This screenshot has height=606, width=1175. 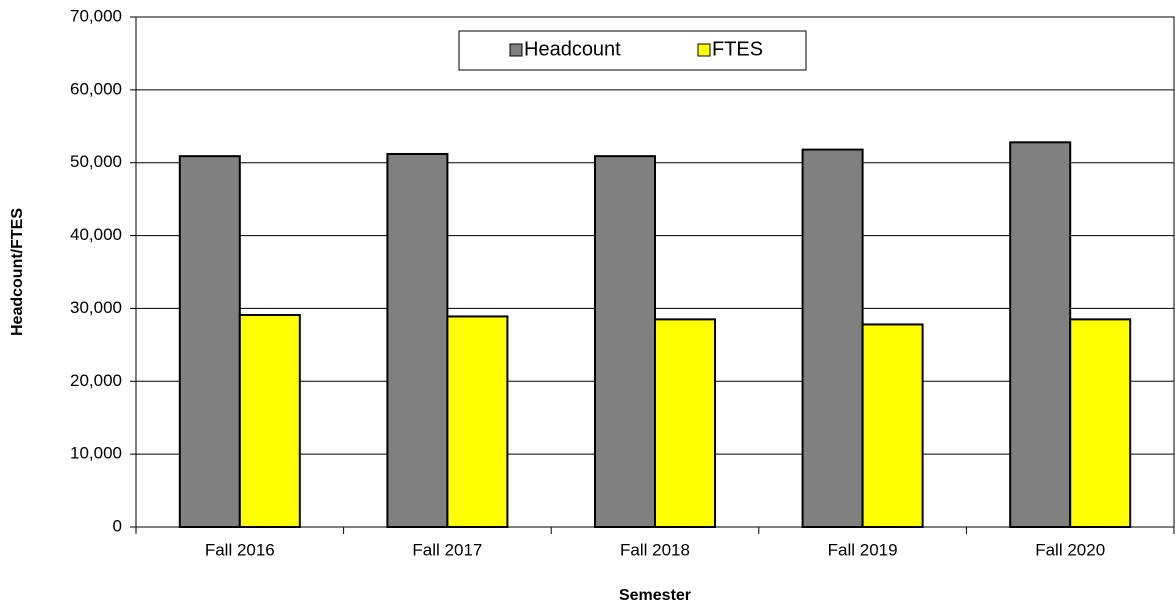 I want to click on x-tick-label: Fall 2016, so click(x=240, y=549).